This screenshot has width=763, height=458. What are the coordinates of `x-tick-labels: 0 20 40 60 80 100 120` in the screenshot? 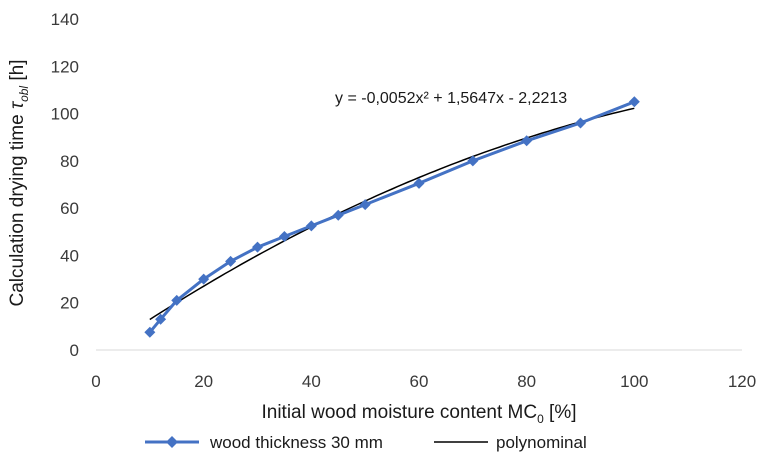 It's located at (423, 381).